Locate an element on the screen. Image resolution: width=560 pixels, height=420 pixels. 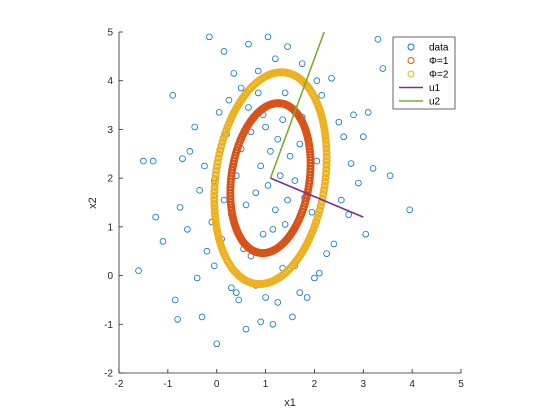
y-tick-label: 5 is located at coordinates (110, 33).